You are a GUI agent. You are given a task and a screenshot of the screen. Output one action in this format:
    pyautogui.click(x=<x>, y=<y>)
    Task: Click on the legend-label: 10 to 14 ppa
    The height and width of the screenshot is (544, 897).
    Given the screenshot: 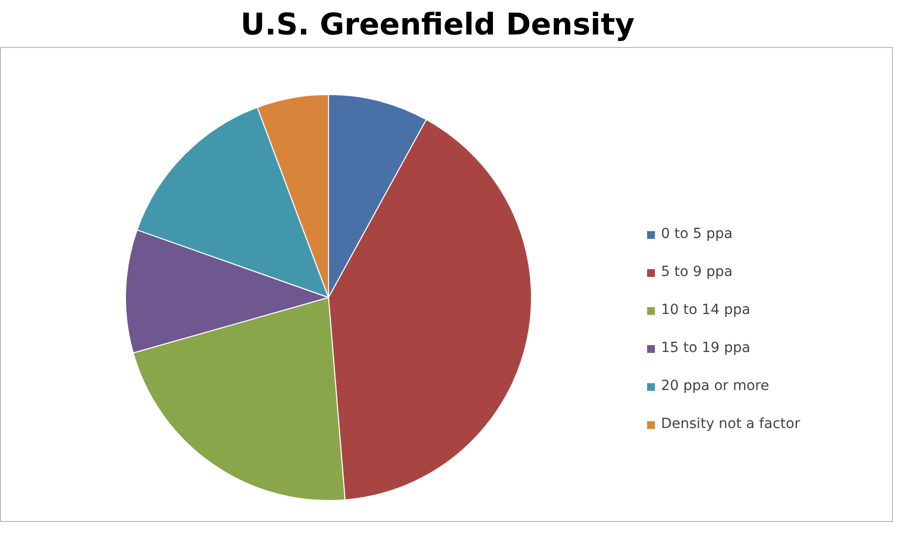 What is the action you would take?
    pyautogui.click(x=705, y=310)
    